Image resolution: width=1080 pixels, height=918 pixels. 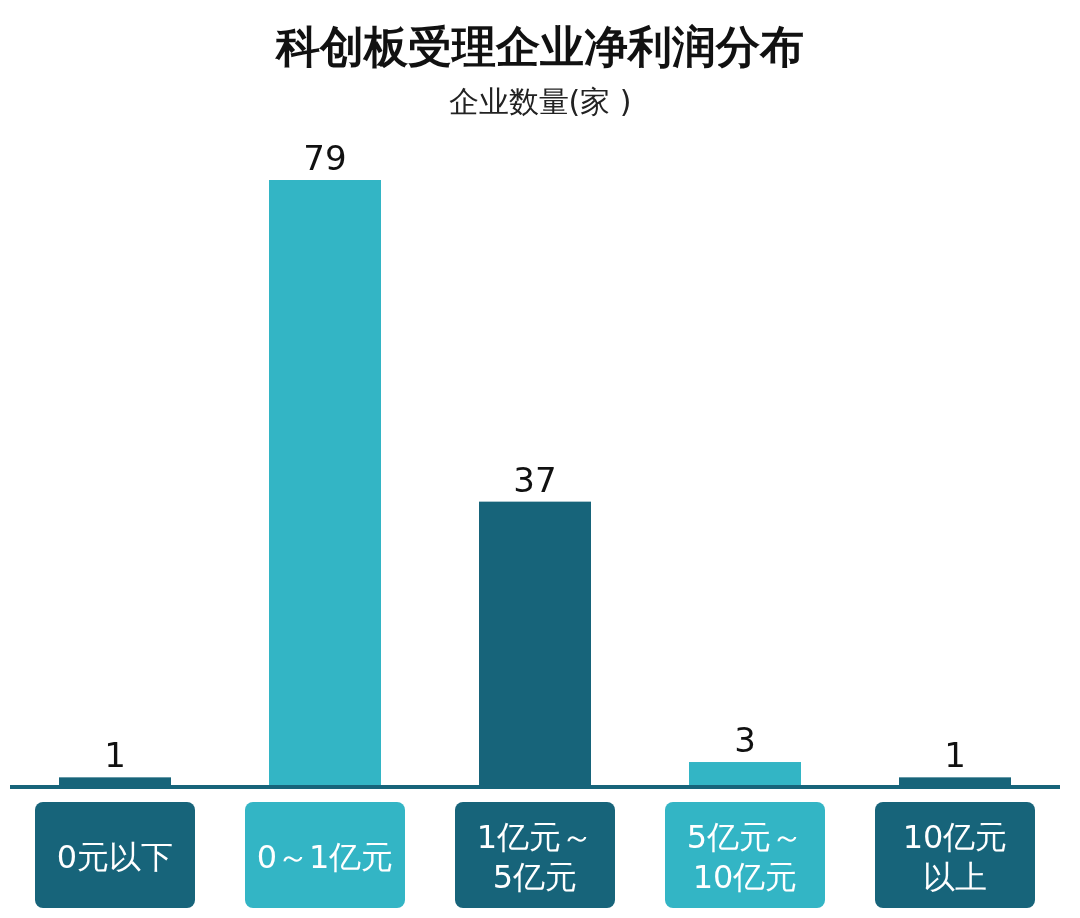 I want to click on x-tick-label: 5亿元～10亿元, so click(x=745, y=857).